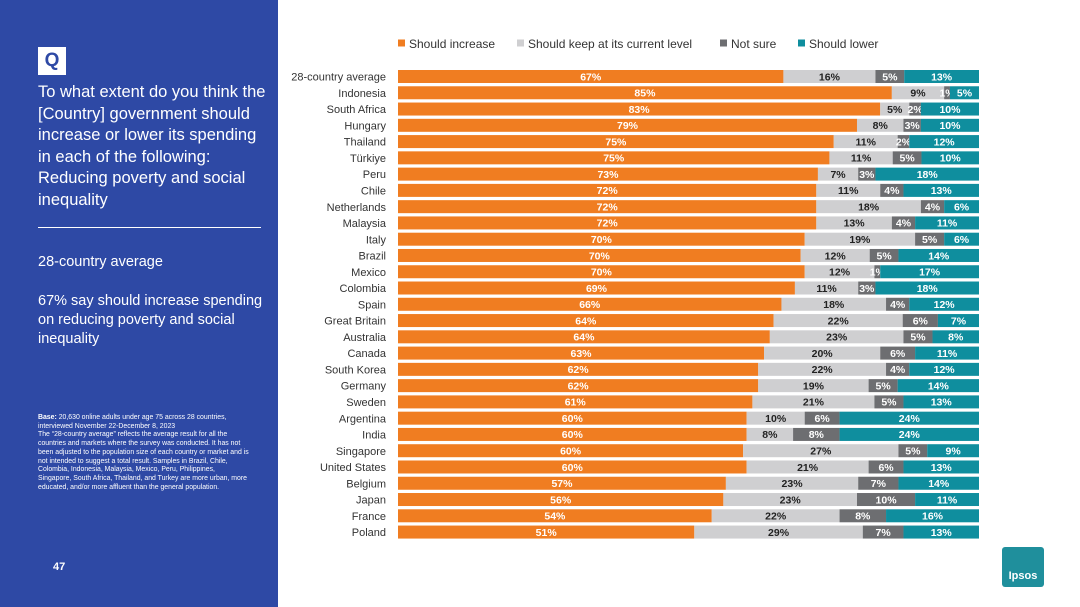 This screenshot has width=1080, height=607. What do you see at coordinates (365, 224) in the screenshot?
I see `category-label: Malaysia` at bounding box center [365, 224].